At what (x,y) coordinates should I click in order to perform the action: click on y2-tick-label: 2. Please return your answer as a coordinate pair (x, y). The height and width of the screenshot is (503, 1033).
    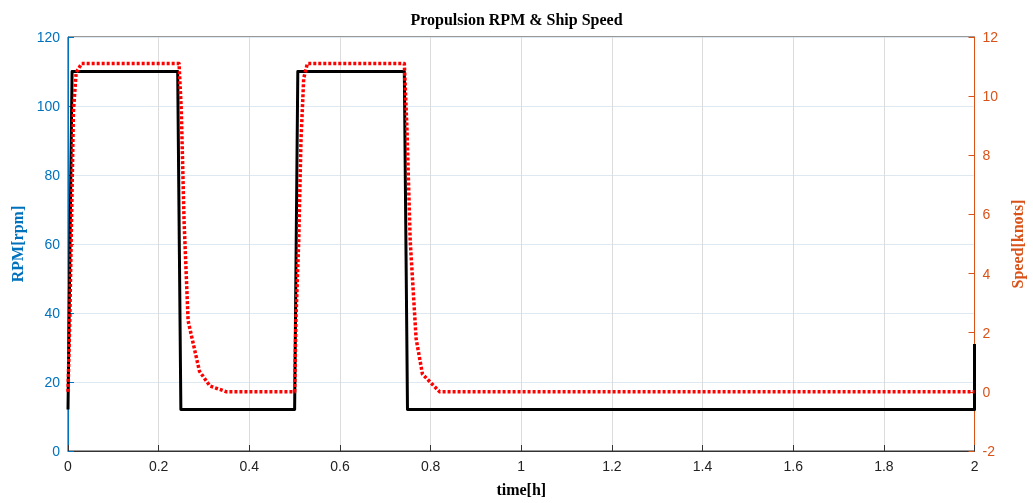
    Looking at the image, I should click on (986, 332).